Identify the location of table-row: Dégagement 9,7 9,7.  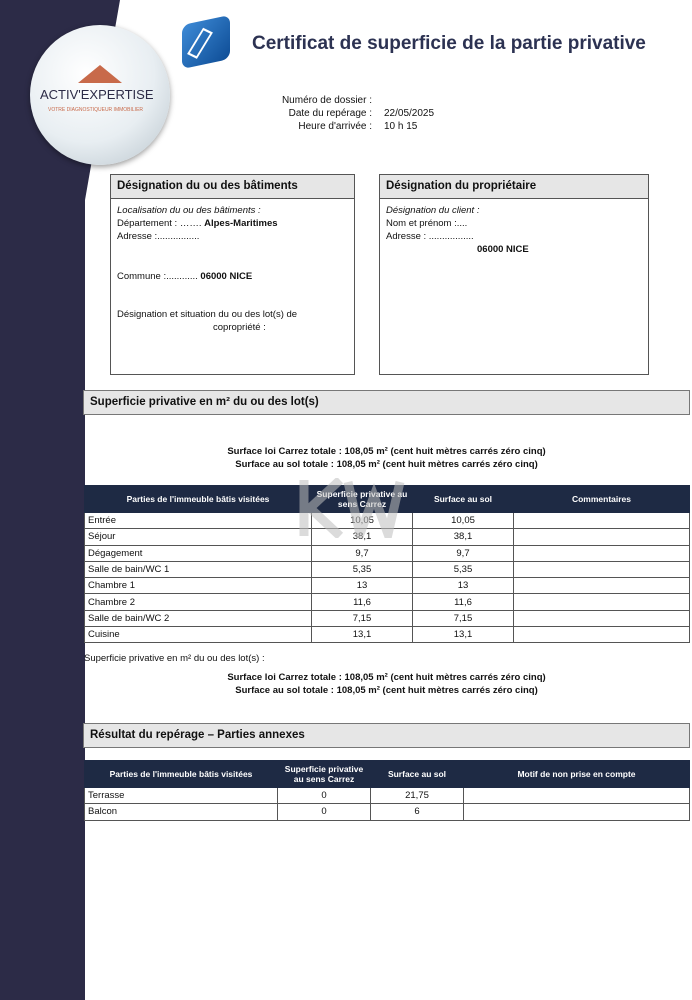
(387, 553).